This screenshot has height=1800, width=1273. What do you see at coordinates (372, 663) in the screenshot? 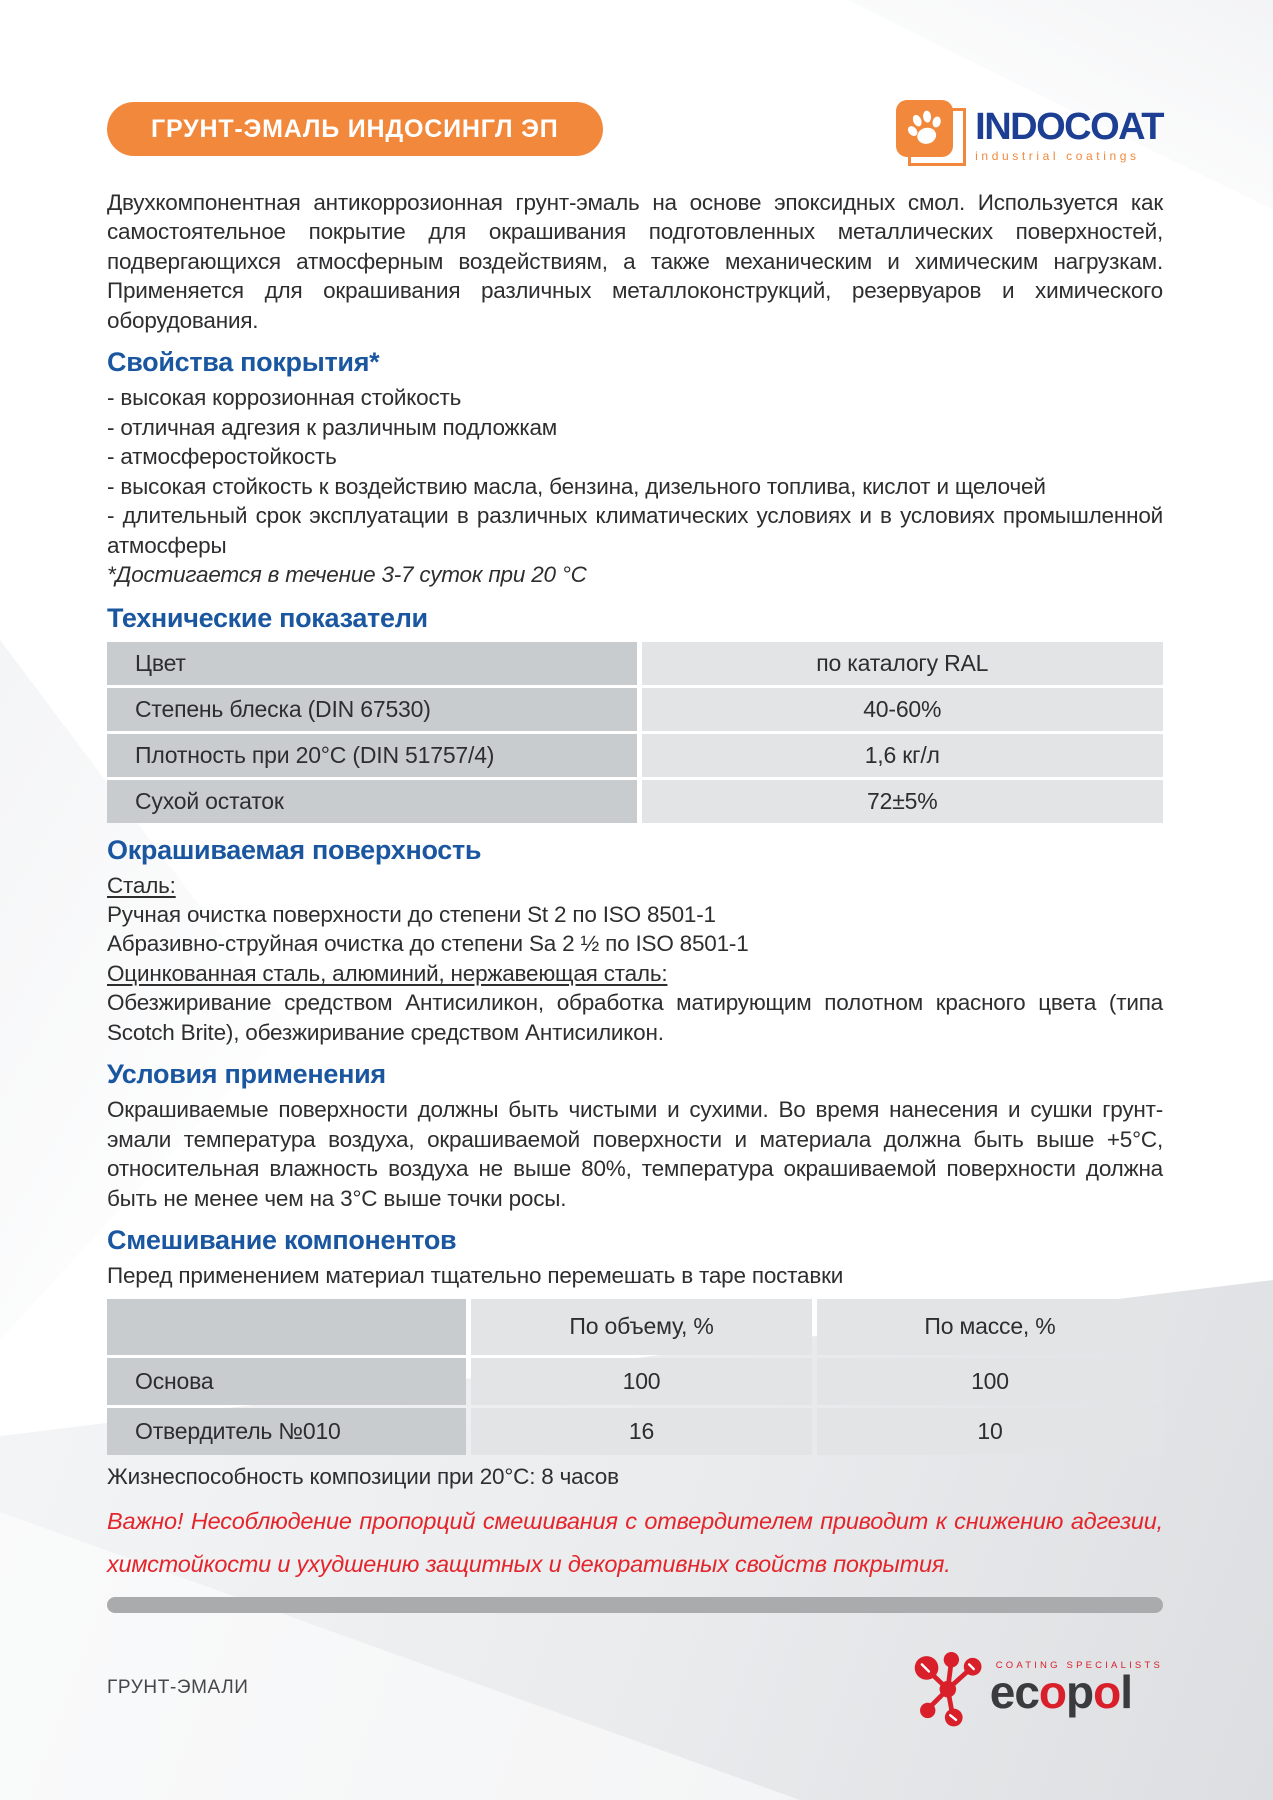
I see `cell-label: Цвет` at bounding box center [372, 663].